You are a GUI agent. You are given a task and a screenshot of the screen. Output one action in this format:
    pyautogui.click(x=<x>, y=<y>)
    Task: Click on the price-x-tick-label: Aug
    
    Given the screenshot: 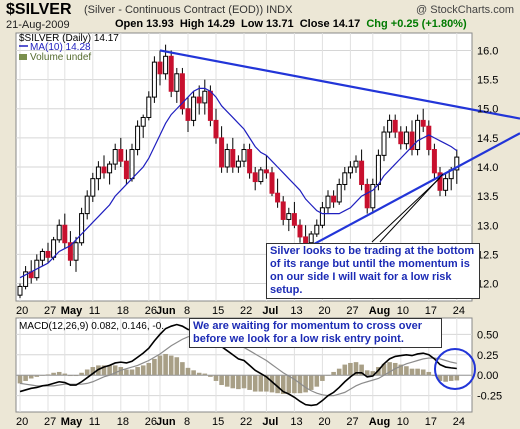 What is the action you would take?
    pyautogui.click(x=379, y=311)
    